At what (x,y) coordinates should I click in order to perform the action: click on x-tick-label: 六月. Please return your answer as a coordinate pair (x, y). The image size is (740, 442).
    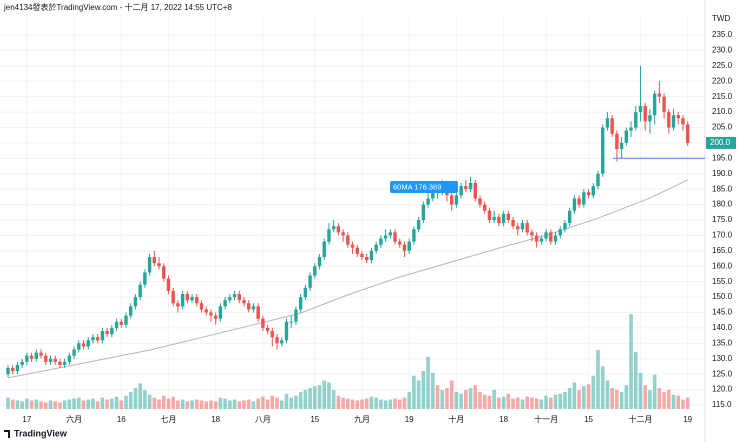
    Looking at the image, I should click on (74, 419).